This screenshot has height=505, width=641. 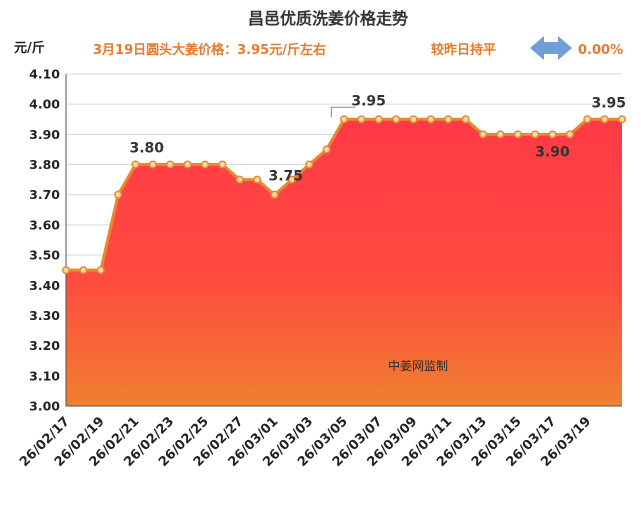 What do you see at coordinates (551, 48) in the screenshot?
I see `flat-arrow-icon` at bounding box center [551, 48].